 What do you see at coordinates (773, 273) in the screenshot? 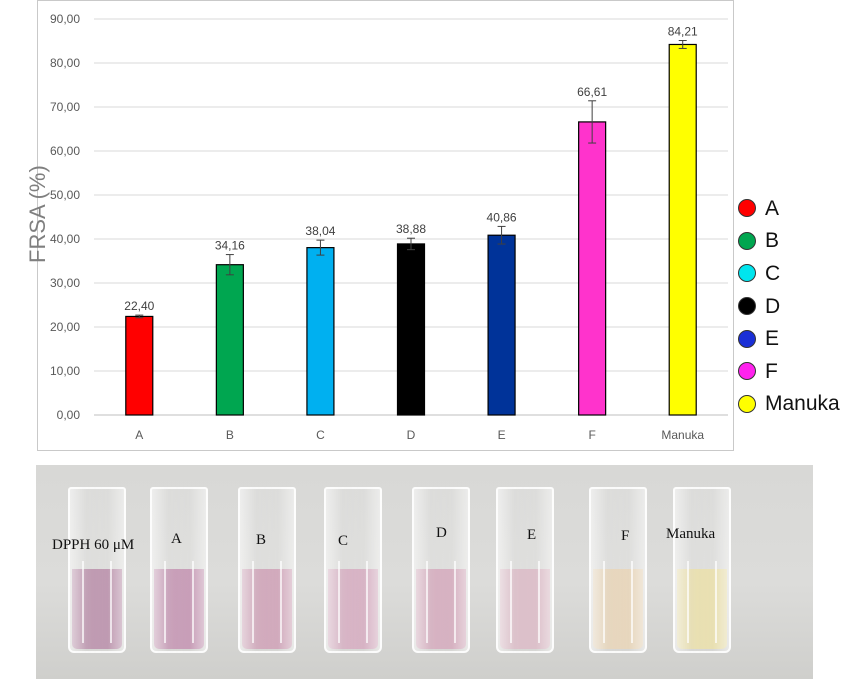
I see `legend-label: C` at bounding box center [773, 273].